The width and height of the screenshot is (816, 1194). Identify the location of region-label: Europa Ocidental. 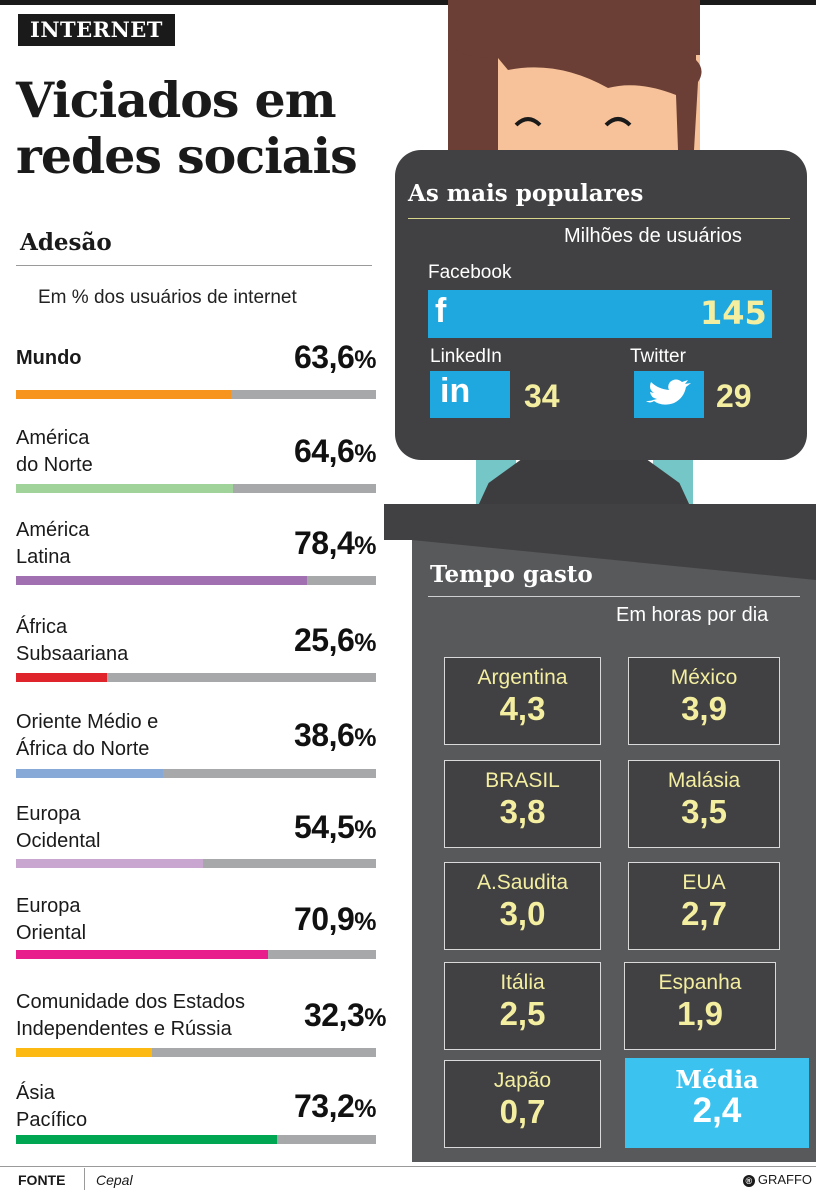
(58, 828).